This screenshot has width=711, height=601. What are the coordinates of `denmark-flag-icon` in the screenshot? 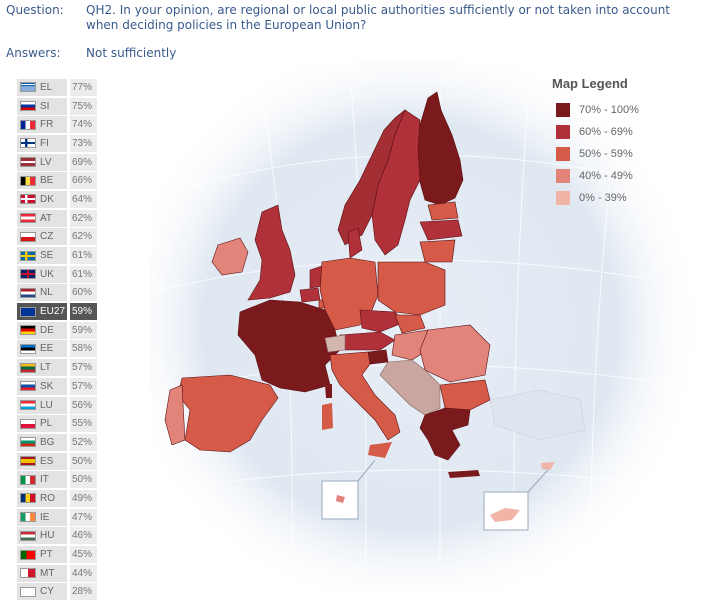 It's located at (28, 199).